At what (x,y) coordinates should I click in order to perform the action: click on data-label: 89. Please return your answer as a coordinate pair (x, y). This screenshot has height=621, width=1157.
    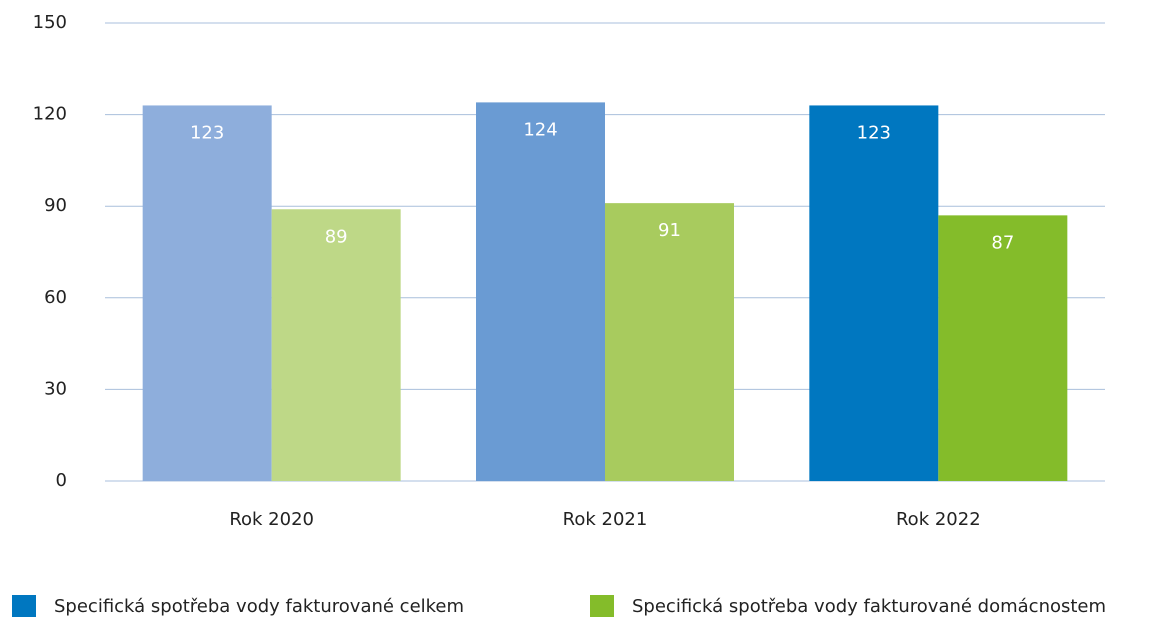
    Looking at the image, I should click on (336, 236).